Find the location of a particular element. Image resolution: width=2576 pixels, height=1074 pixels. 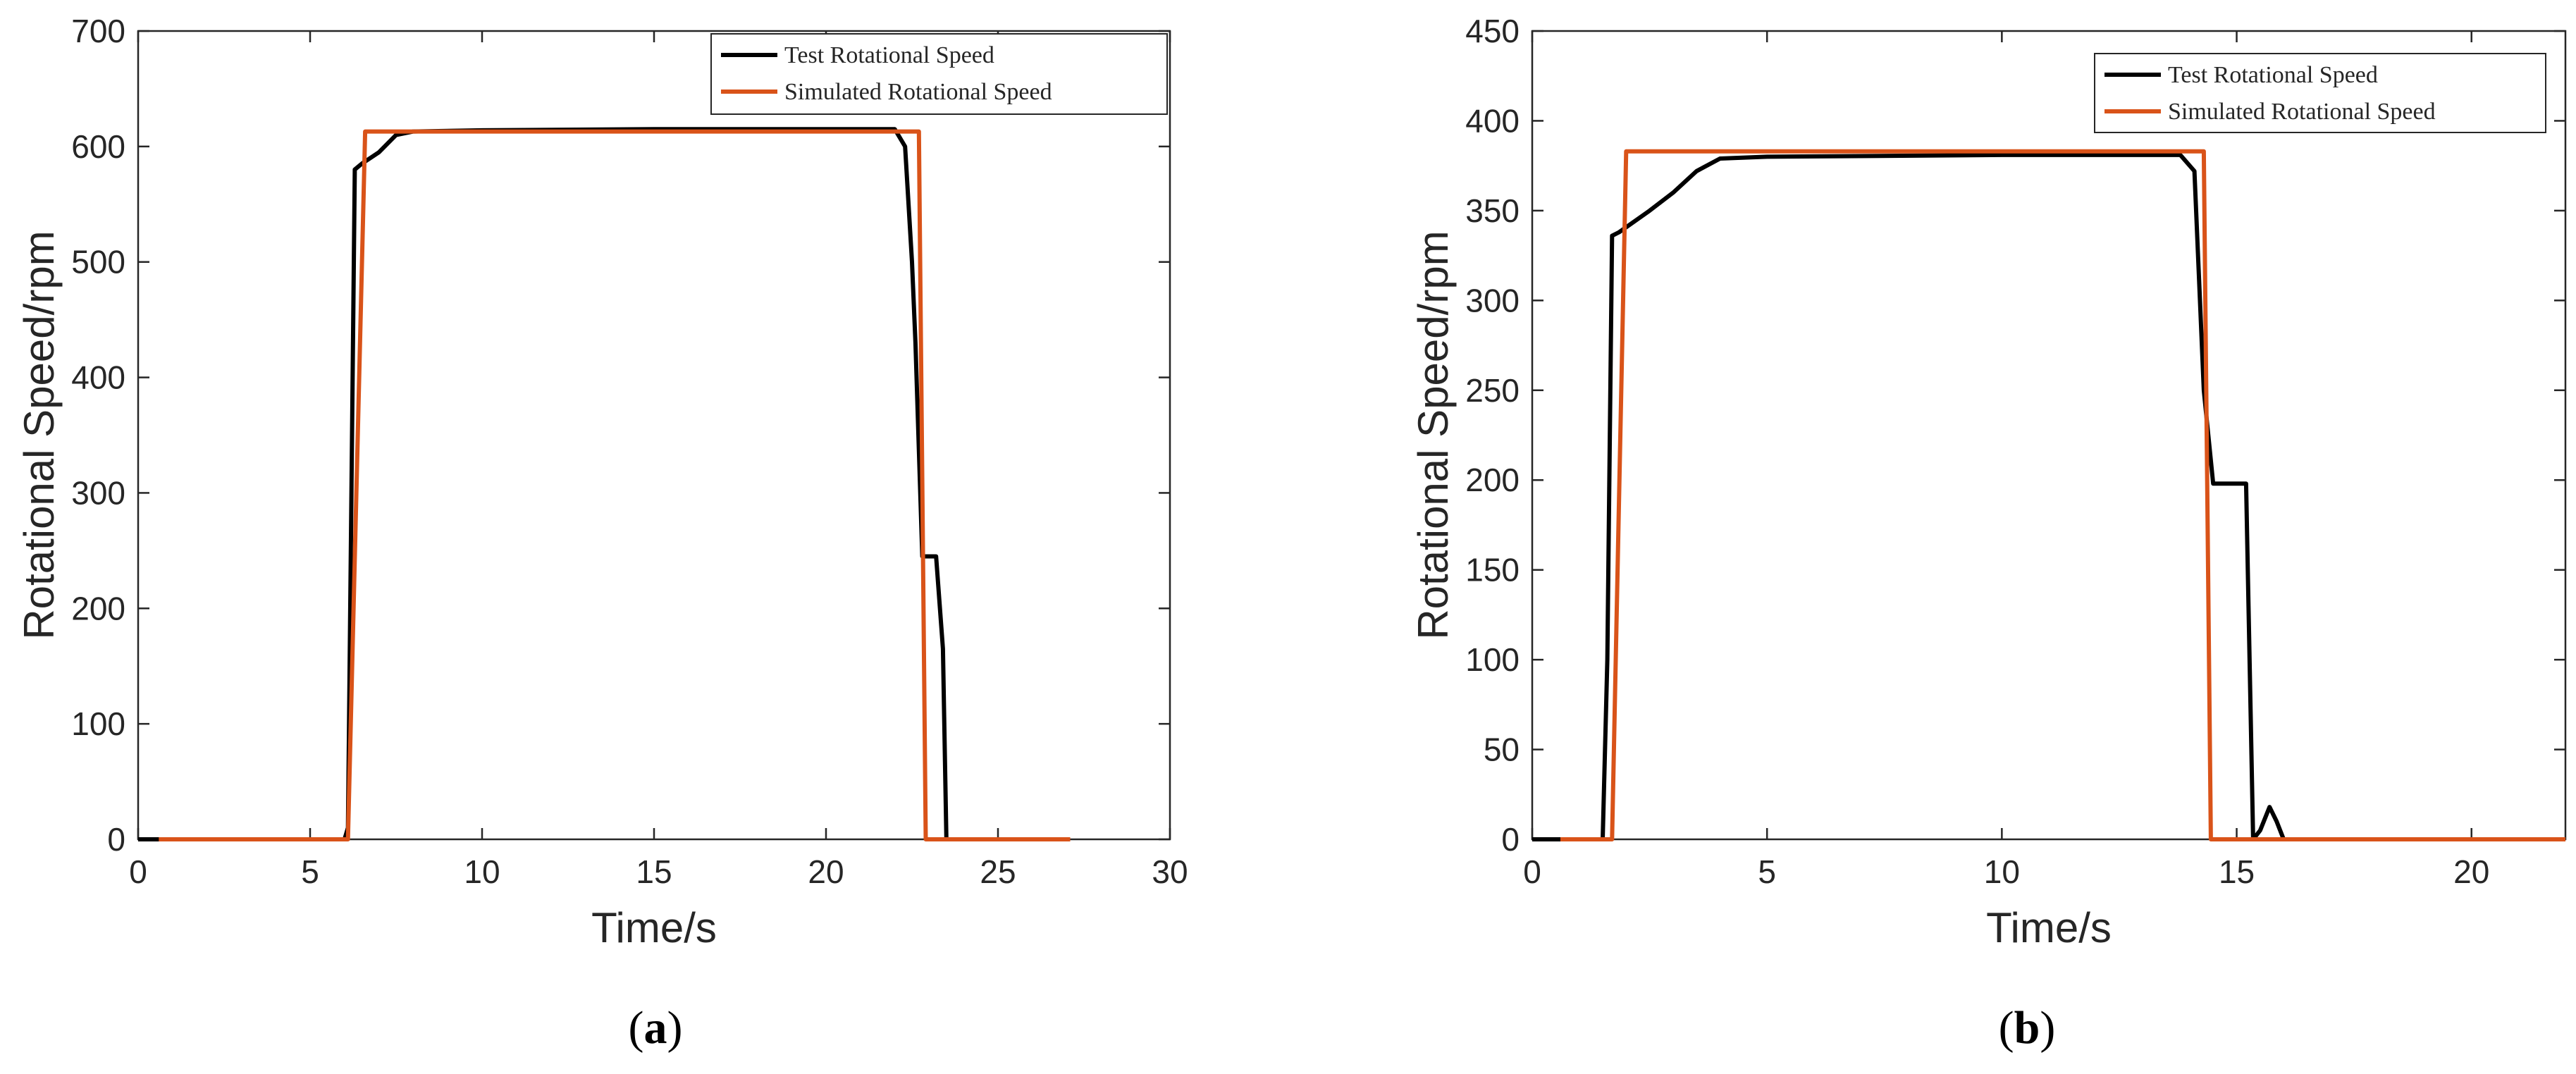

y-tick-label: 600 is located at coordinates (98, 146).